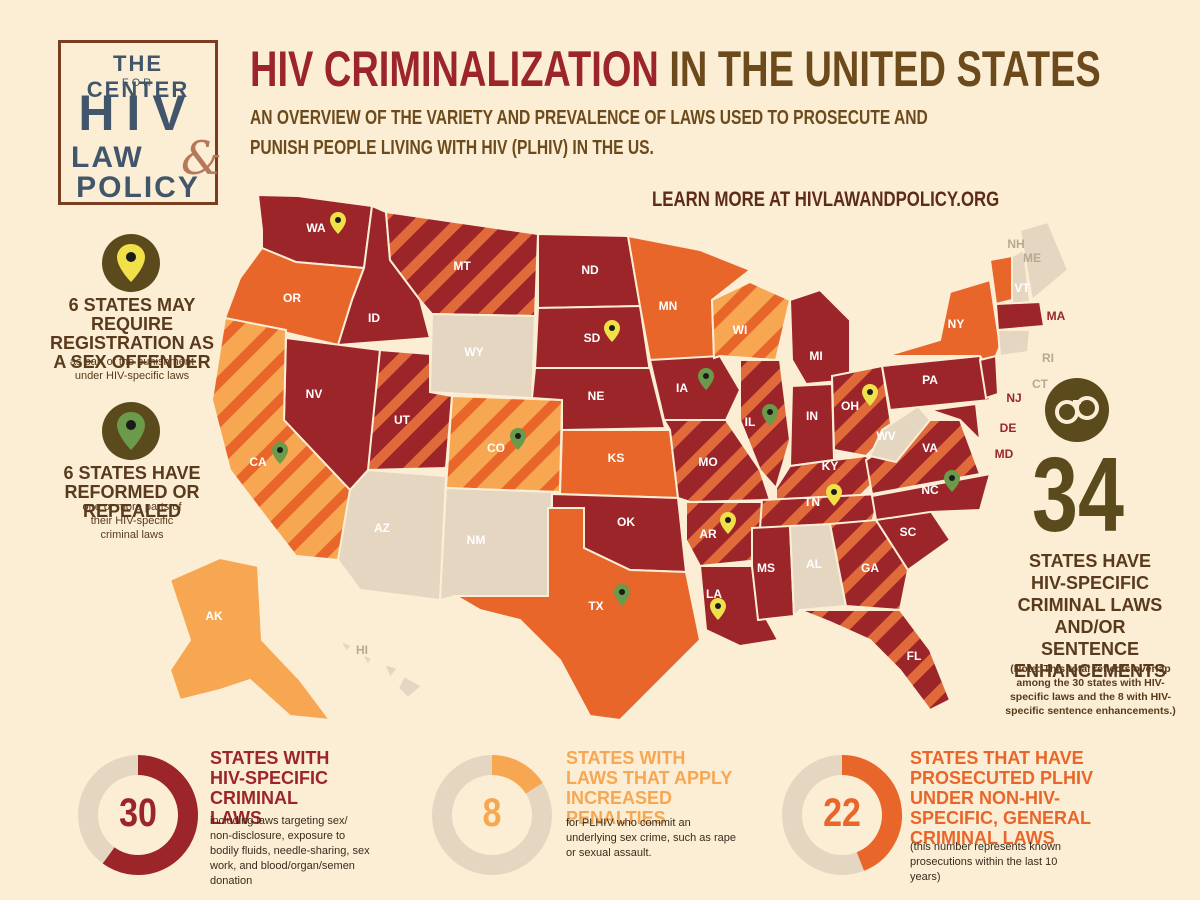 The width and height of the screenshot is (1200, 900). Describe the element at coordinates (402, 420) in the screenshot. I see `state-label-ut: UT` at that location.